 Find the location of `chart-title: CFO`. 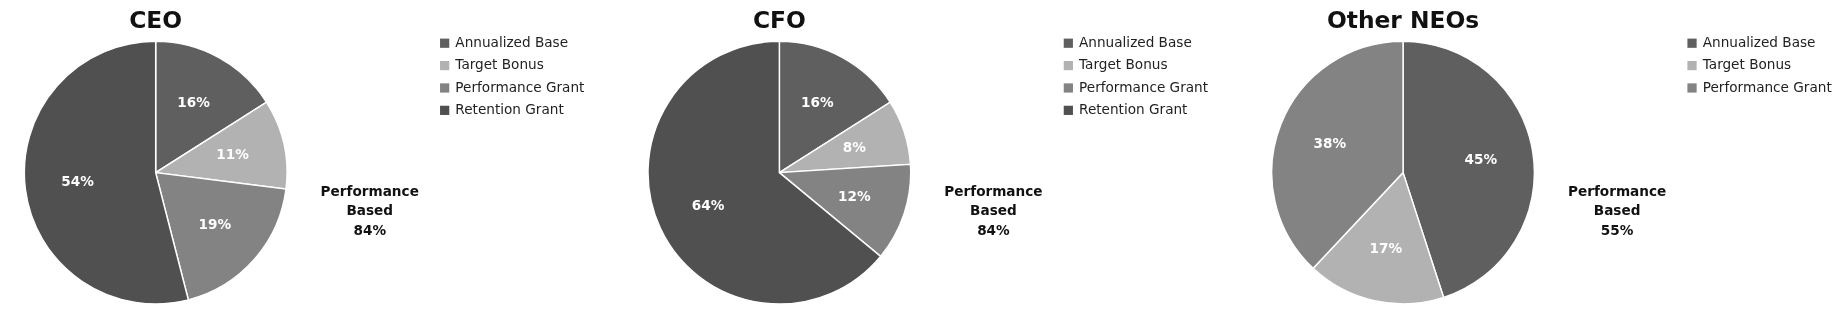

chart-title: CFO is located at coordinates (779, 19).